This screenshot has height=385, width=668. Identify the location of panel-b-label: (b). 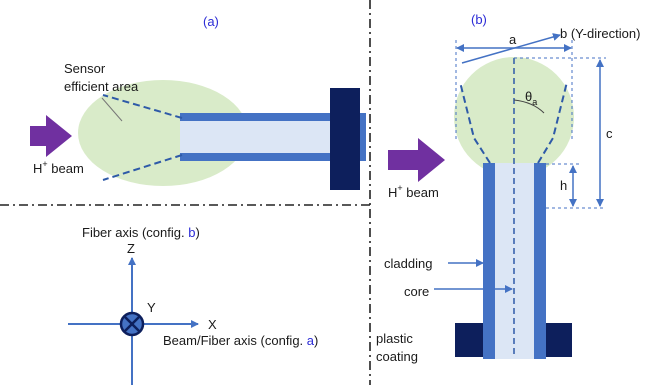
(479, 19).